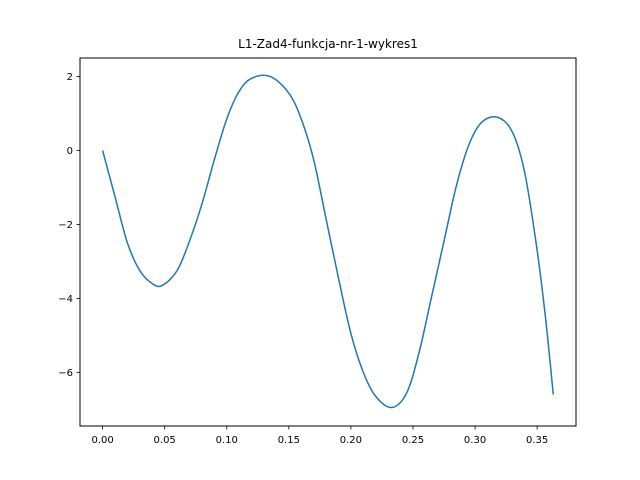 Image resolution: width=640 pixels, height=480 pixels. I want to click on x-tick-label: 0.30, so click(475, 440).